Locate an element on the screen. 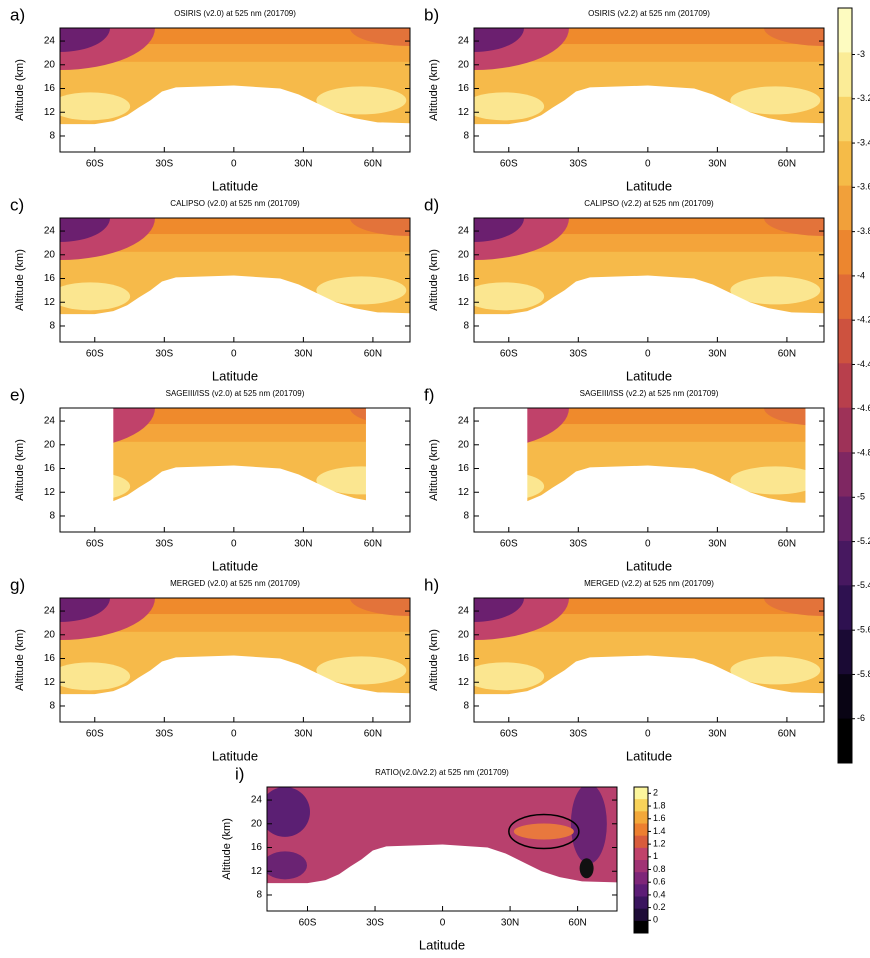 Image resolution: width=870 pixels, height=958 pixels. colorbar-label: -3.6 is located at coordinates (863, 187).